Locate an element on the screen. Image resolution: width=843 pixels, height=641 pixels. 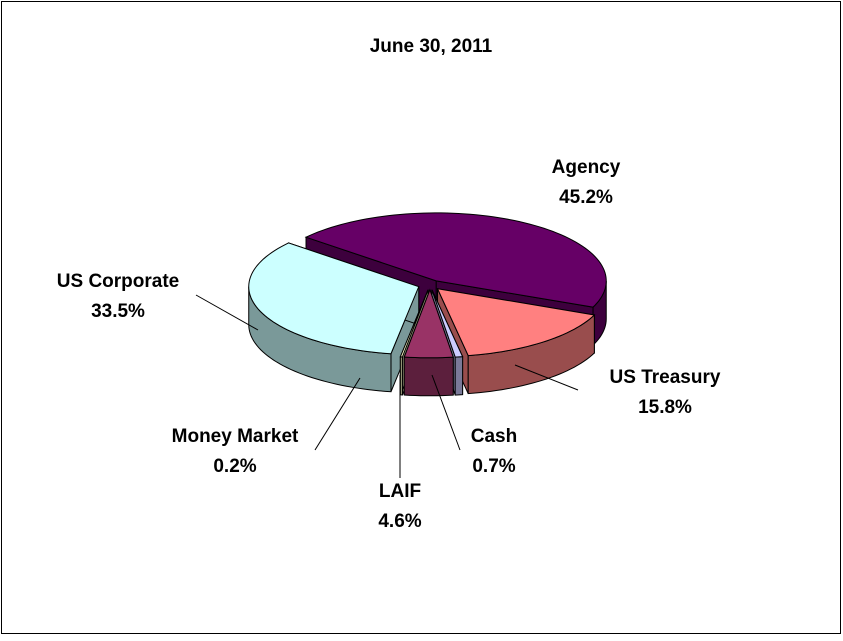
slice-value-label: 0.2% is located at coordinates (234, 466).